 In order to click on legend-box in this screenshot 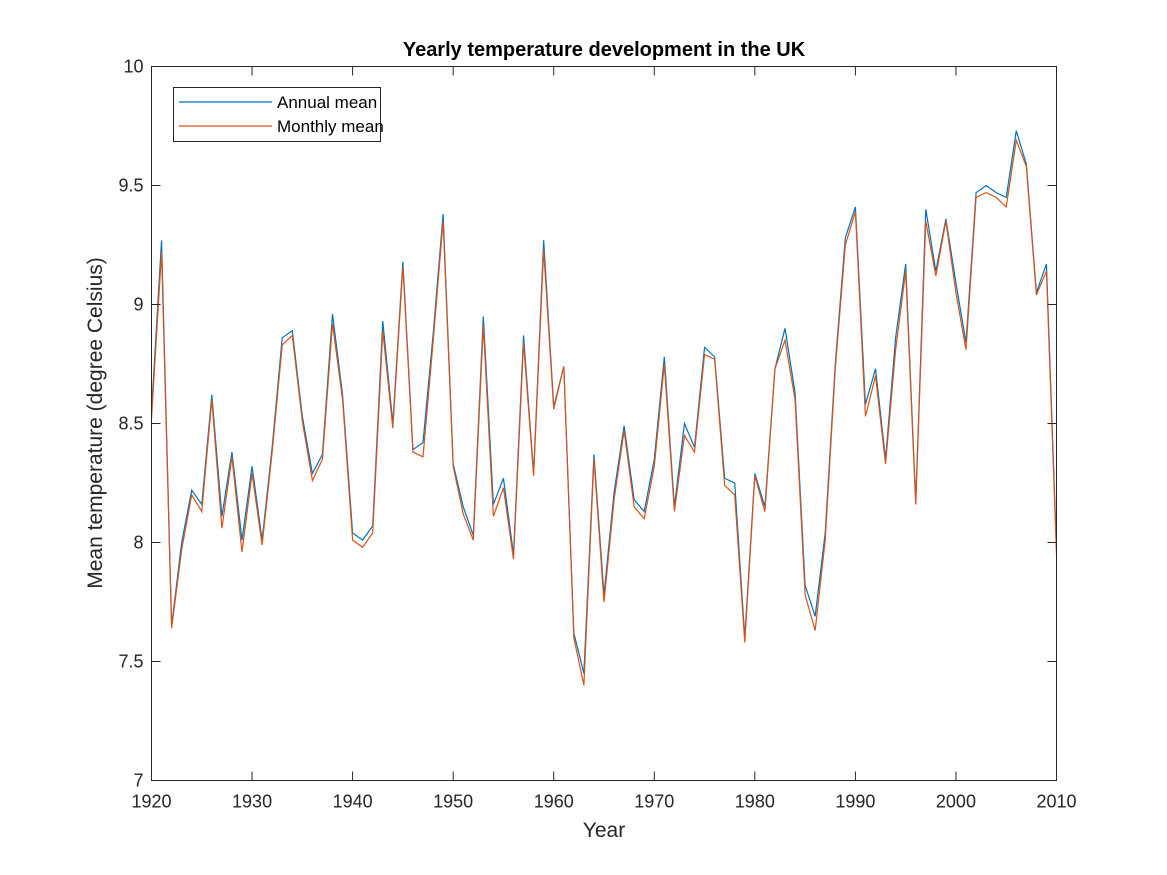, I will do `click(277, 114)`.